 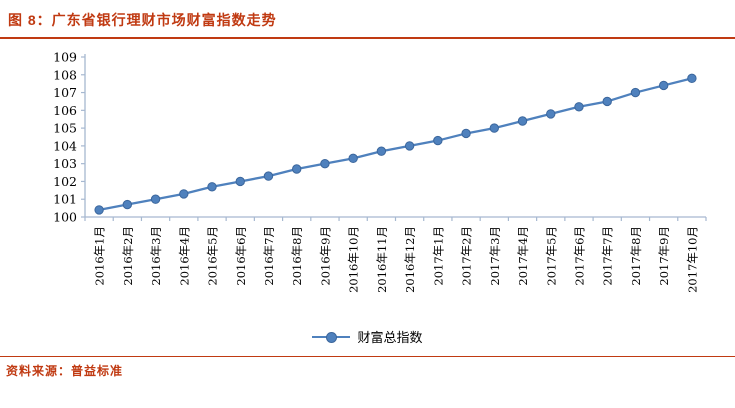 What do you see at coordinates (382, 259) in the screenshot?
I see `x-tick-label: 2016年11月` at bounding box center [382, 259].